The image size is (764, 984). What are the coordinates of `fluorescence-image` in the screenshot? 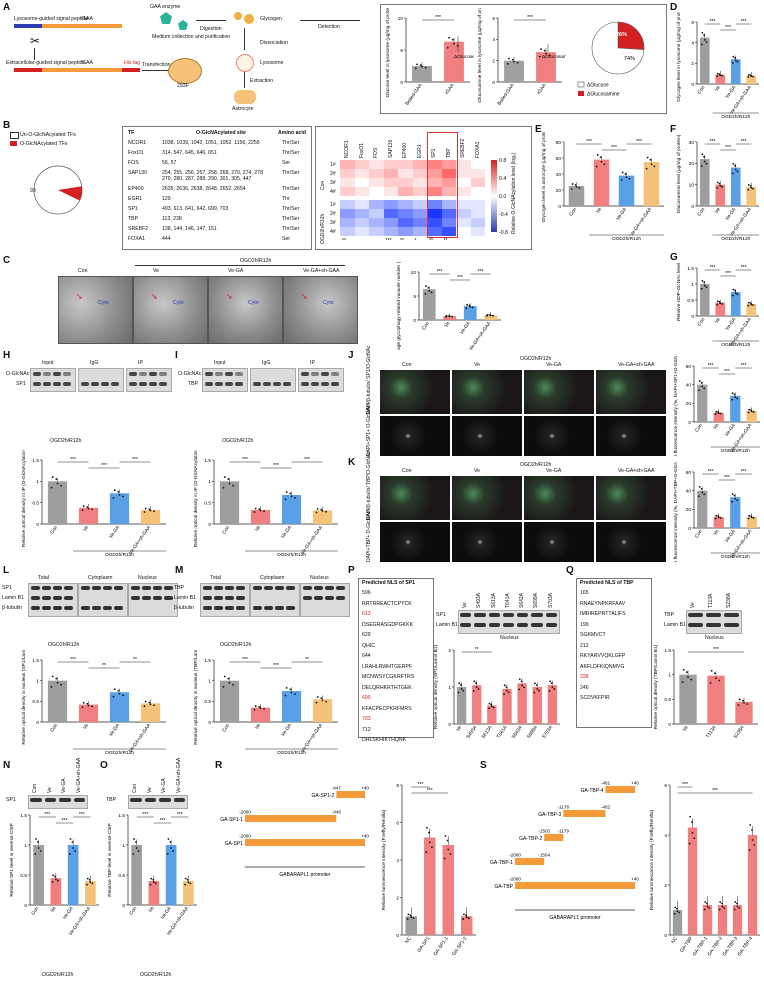 It's located at (487, 498).